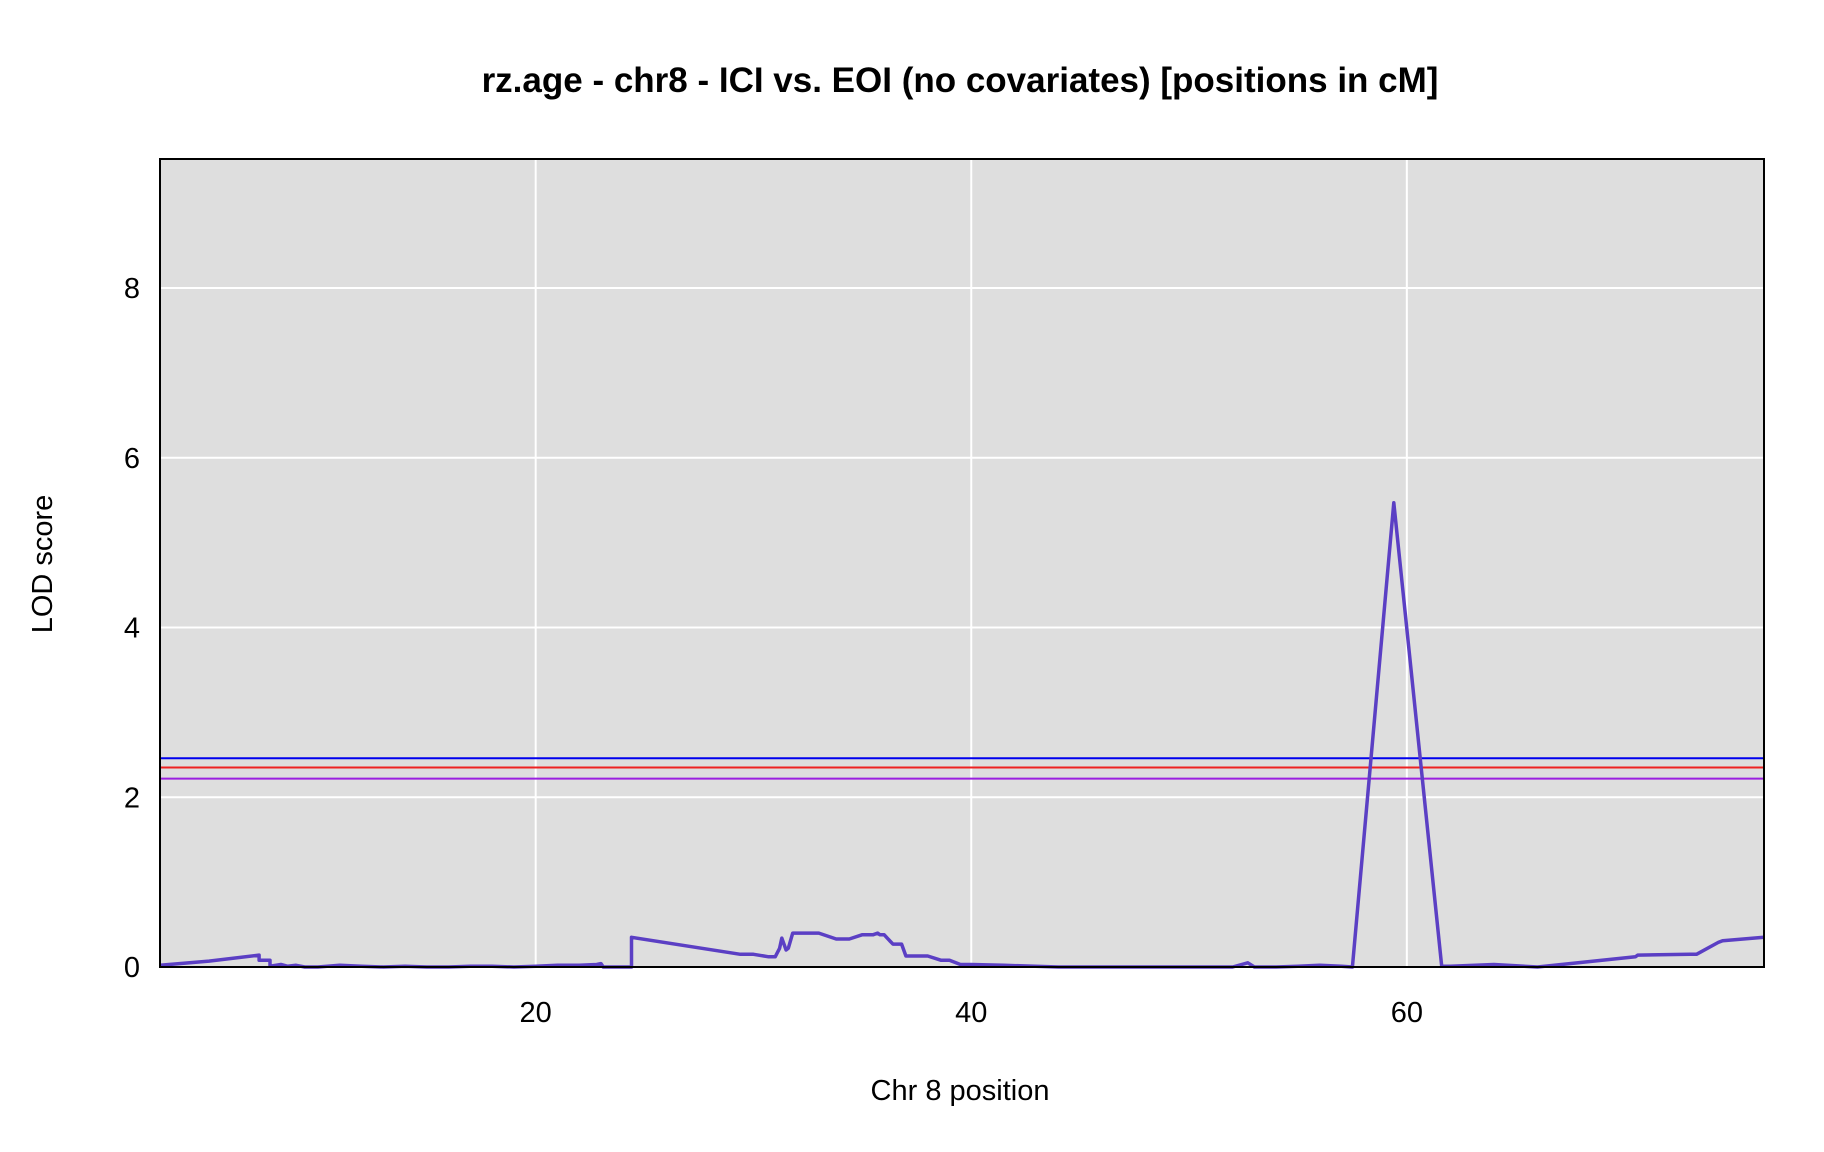 The width and height of the screenshot is (1824, 1152). I want to click on y-tick-label: 2, so click(132, 798).